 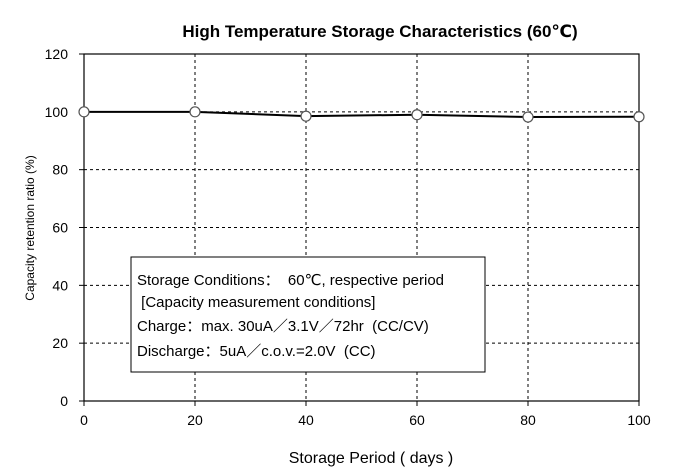 I want to click on annotation-line-2: [Capacity measurement conditions], so click(x=256, y=302).